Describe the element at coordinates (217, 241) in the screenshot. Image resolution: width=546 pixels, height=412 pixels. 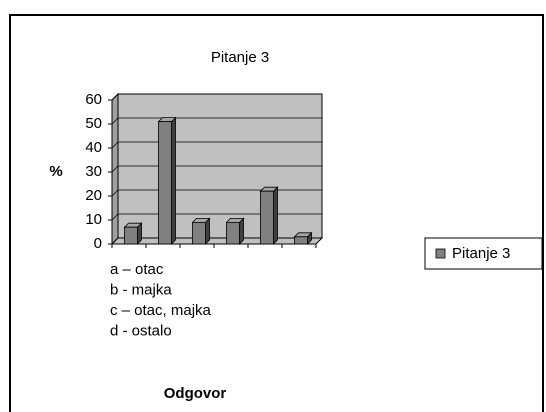
I see `floor` at that location.